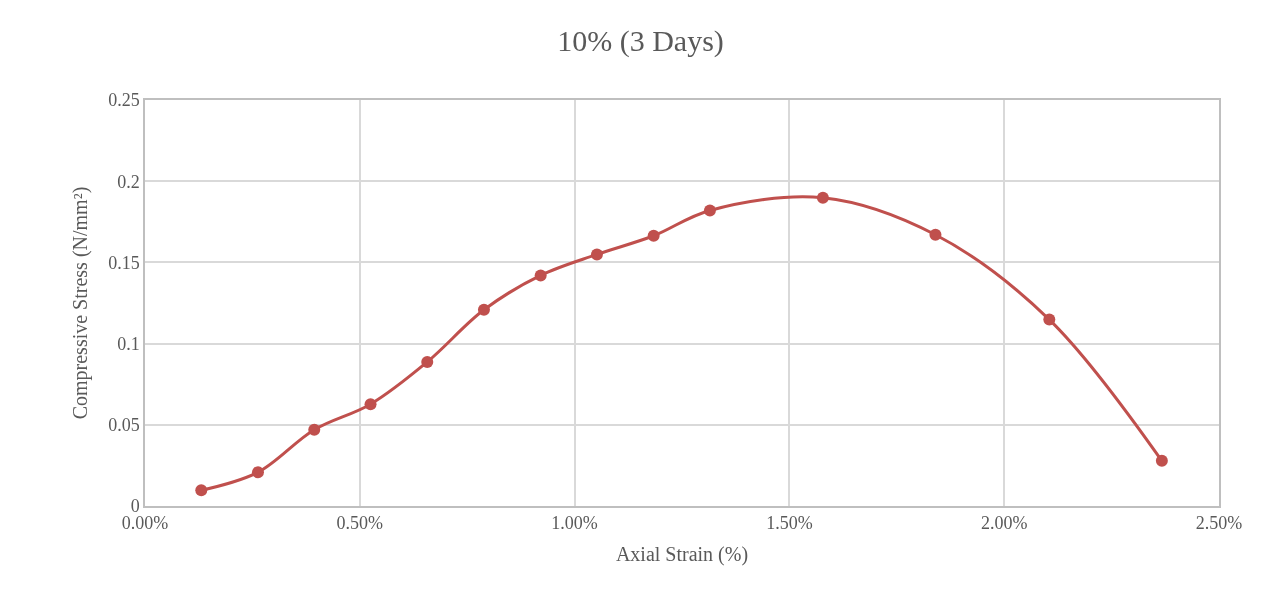  What do you see at coordinates (128, 181) in the screenshot?
I see `y-tick-label: 0.2` at bounding box center [128, 181].